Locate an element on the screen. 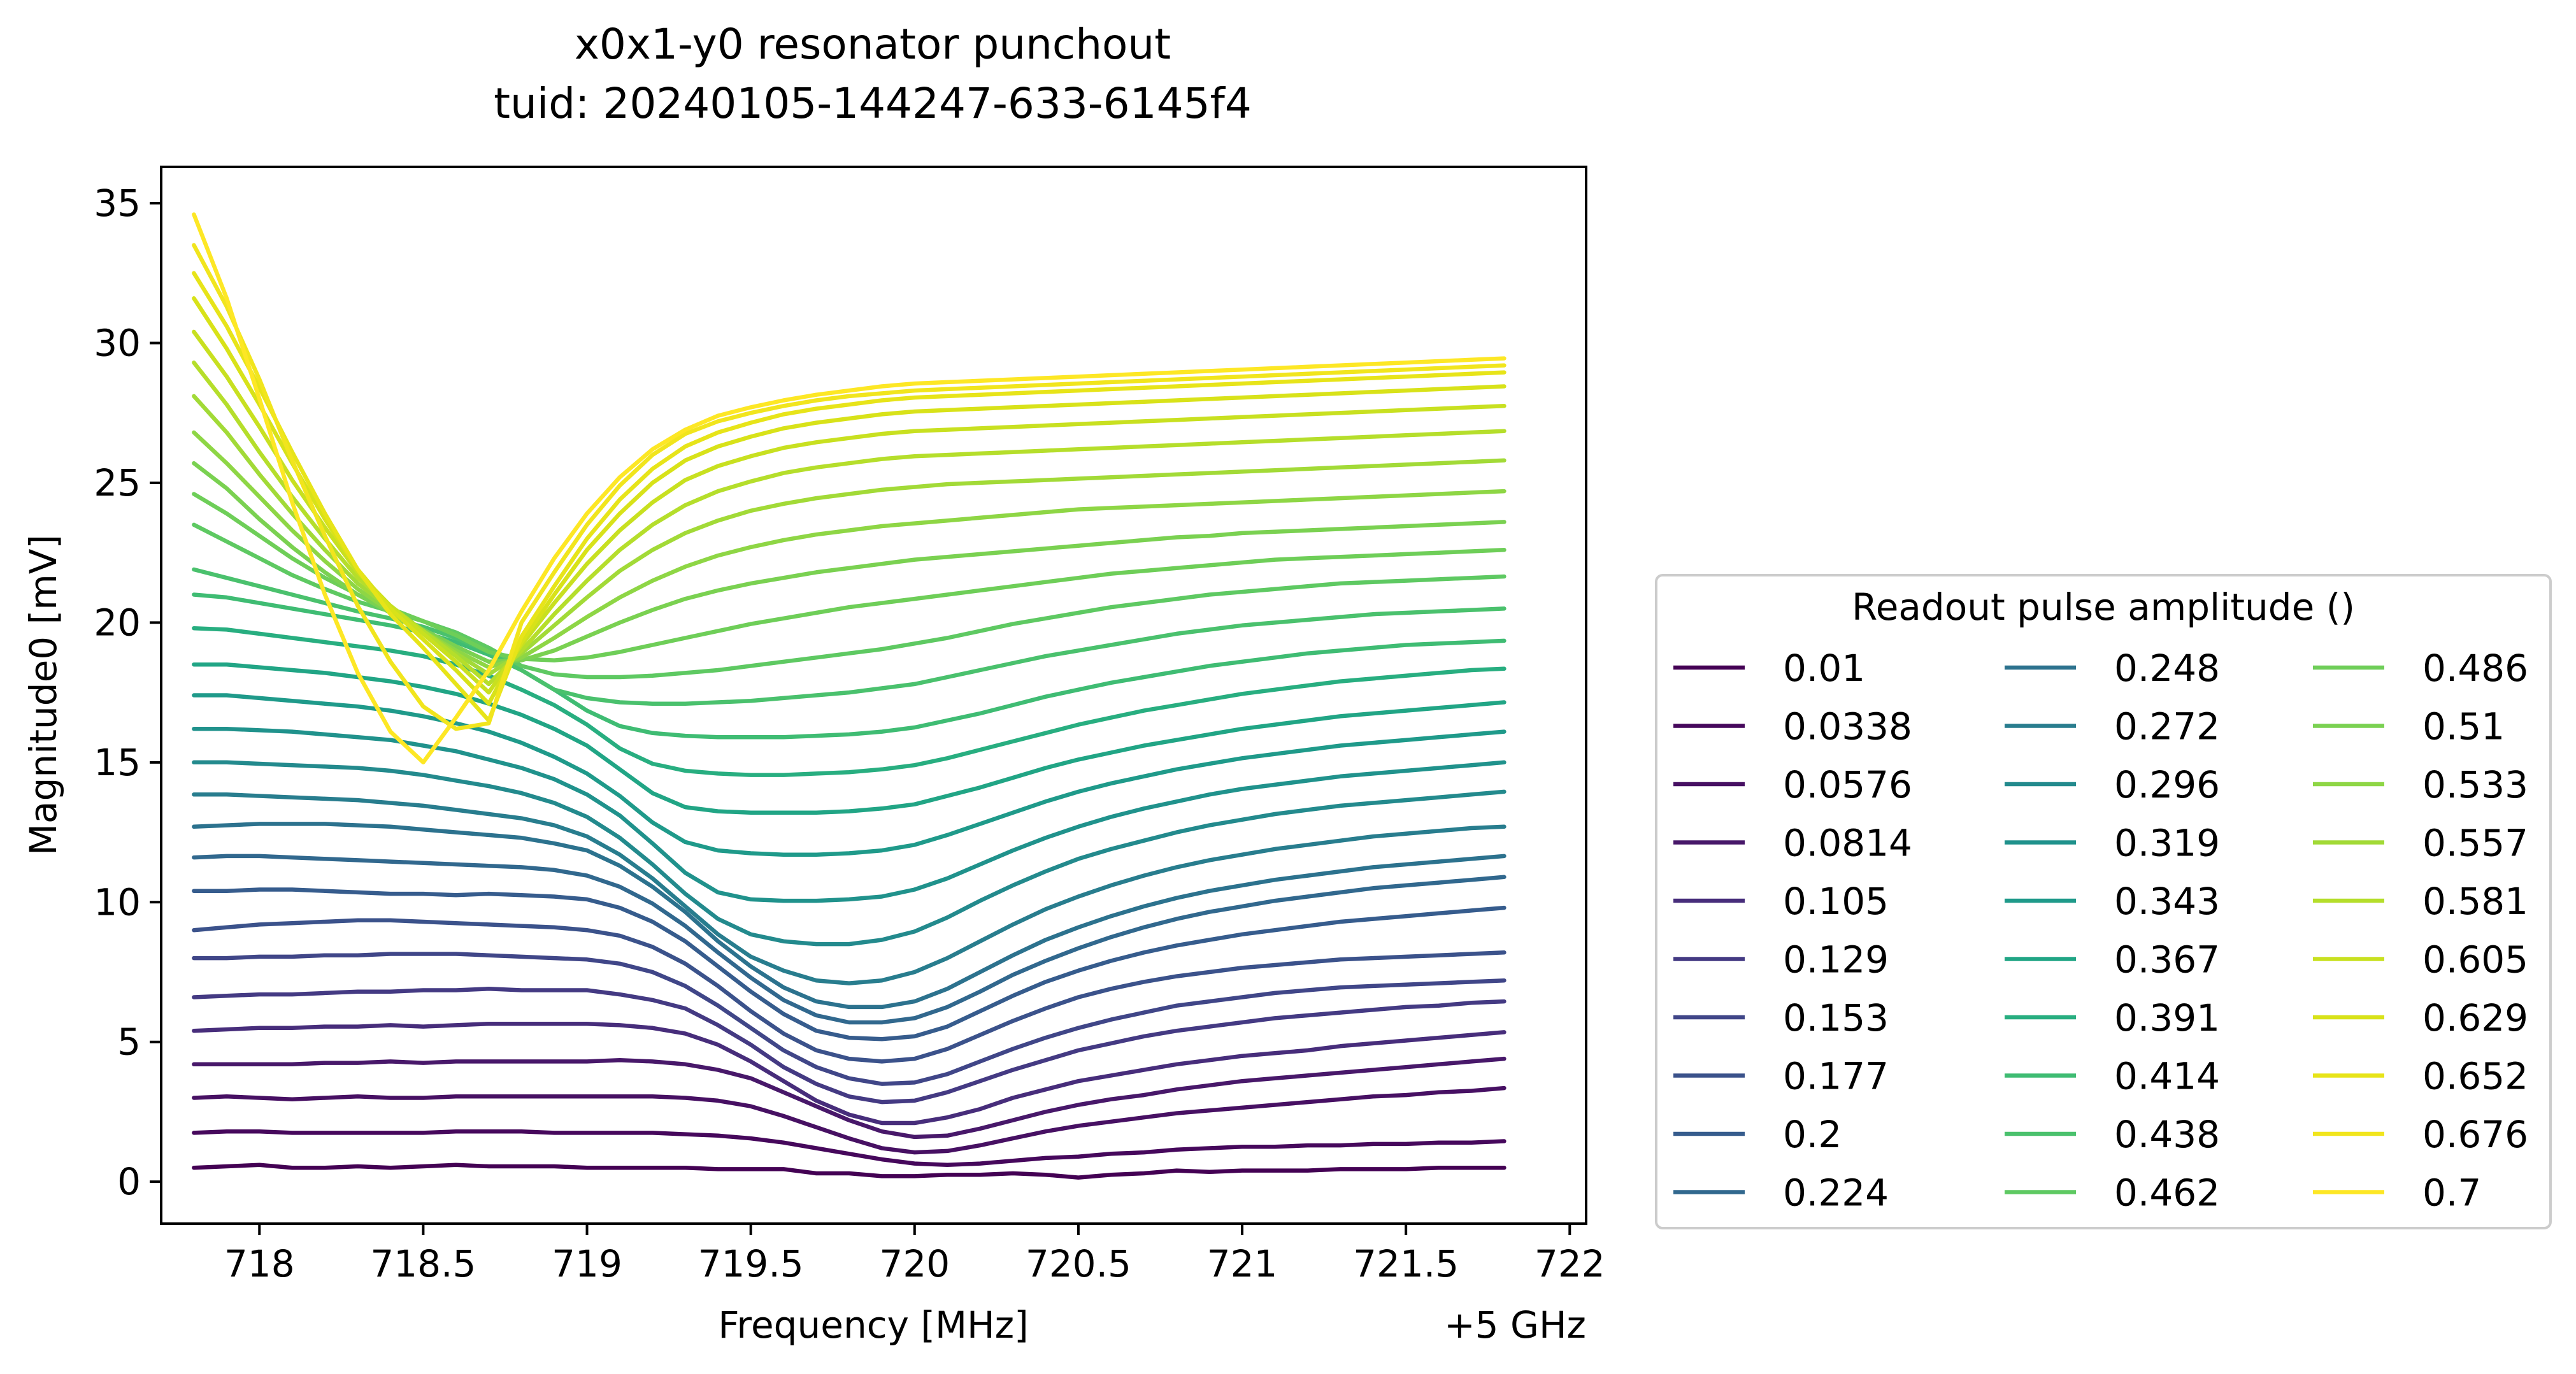  x-tick-label: 720 is located at coordinates (914, 1263).